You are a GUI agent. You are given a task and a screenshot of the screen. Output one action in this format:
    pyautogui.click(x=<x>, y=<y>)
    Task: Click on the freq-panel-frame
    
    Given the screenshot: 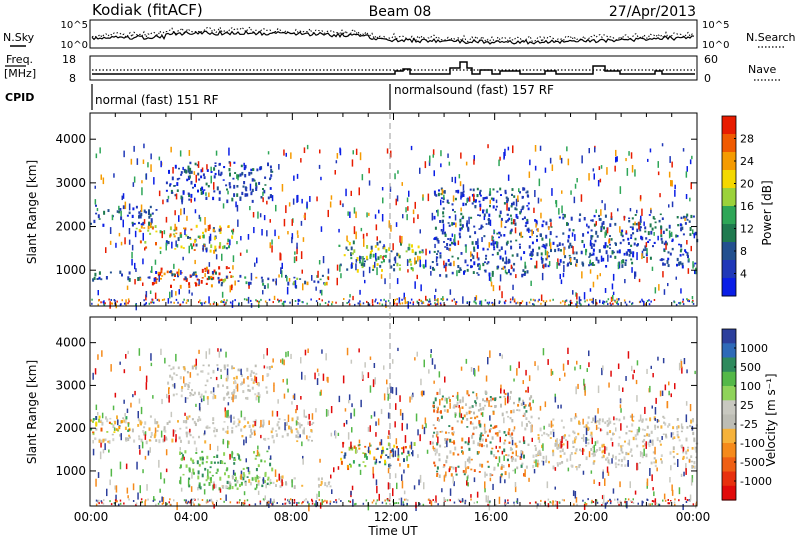 What is the action you would take?
    pyautogui.click(x=393, y=68)
    